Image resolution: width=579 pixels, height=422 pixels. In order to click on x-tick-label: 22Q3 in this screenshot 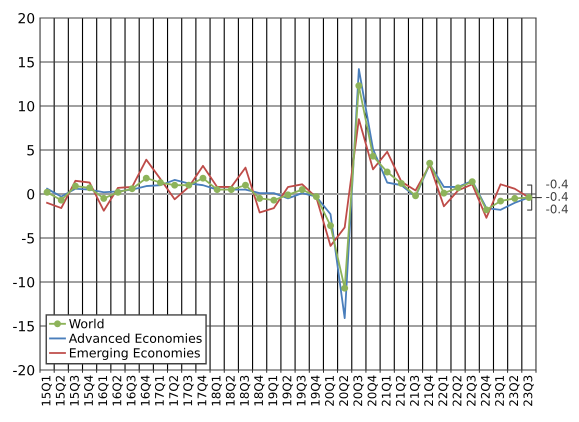, I will do `click(472, 391)`.